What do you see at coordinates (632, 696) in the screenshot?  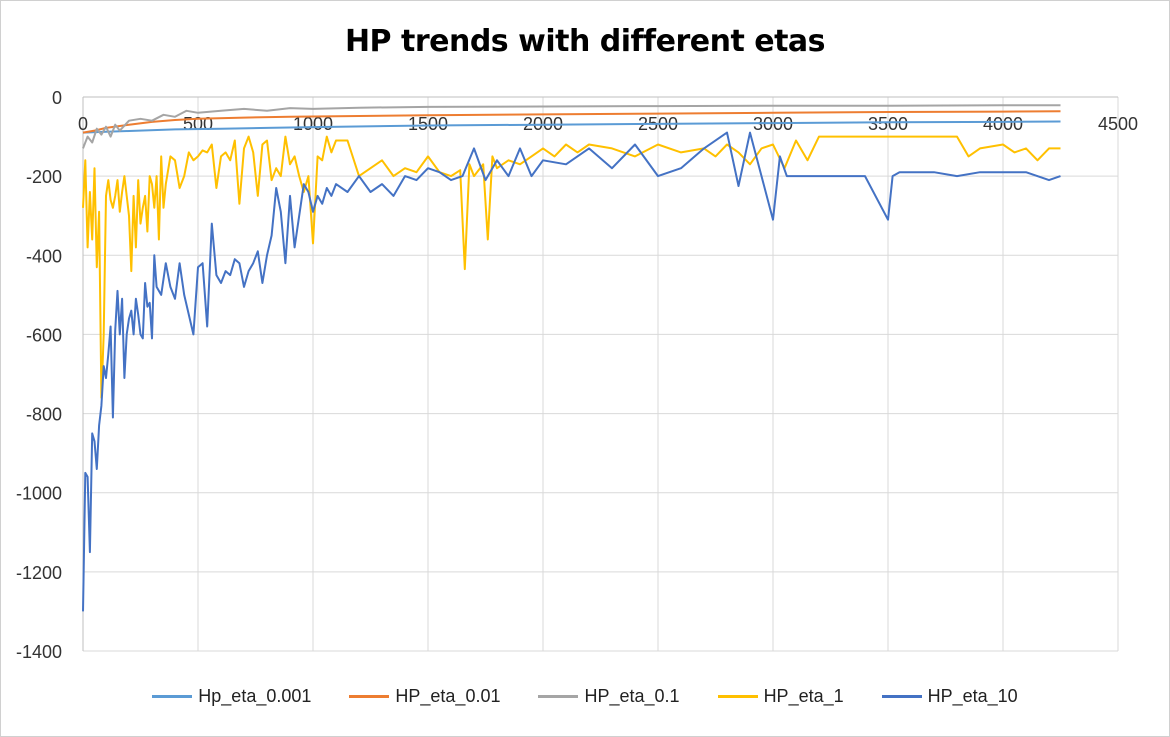 I see `legend-label: HP_eta_0.1` at bounding box center [632, 696].